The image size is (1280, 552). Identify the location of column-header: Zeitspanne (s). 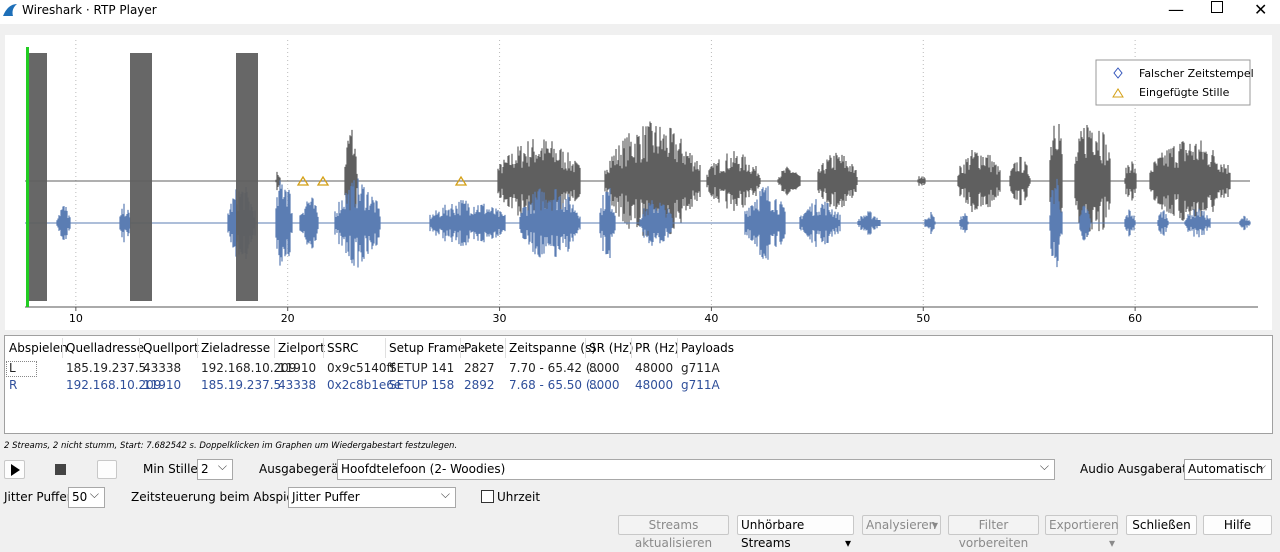
(552, 348).